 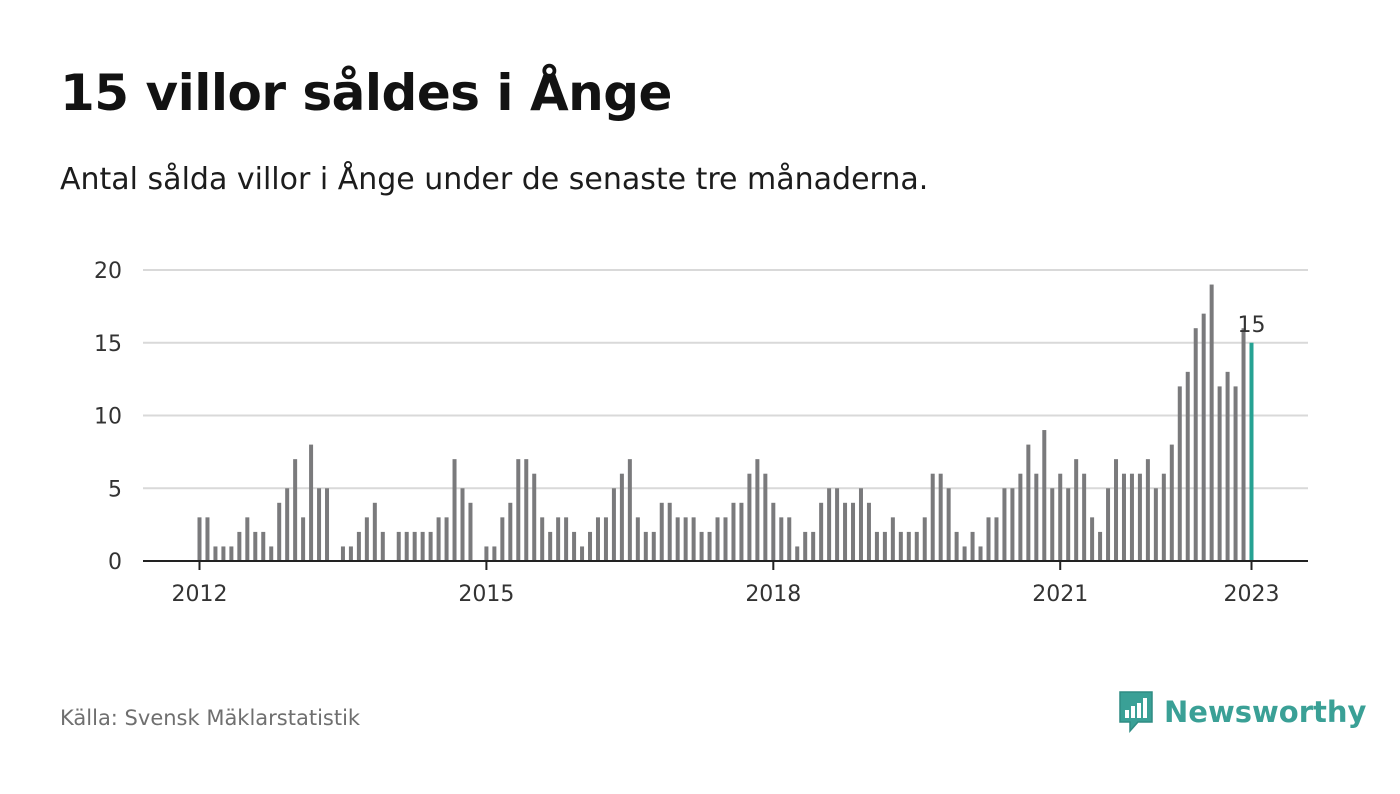 I want to click on chart-title: 15 villor såldes i Ånge, so click(x=366, y=93).